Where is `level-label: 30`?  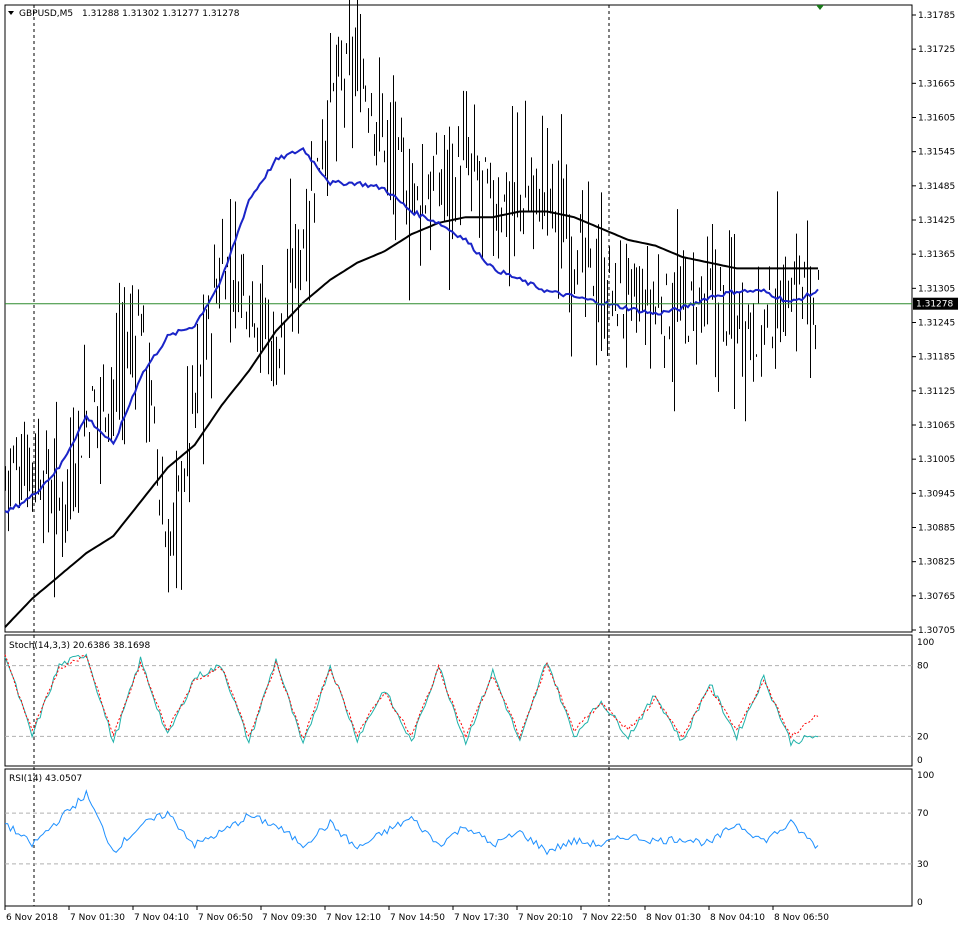 level-label: 30 is located at coordinates (923, 865).